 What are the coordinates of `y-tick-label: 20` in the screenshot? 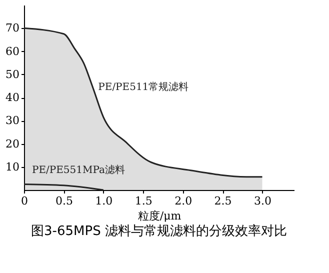 It's located at (13, 143).